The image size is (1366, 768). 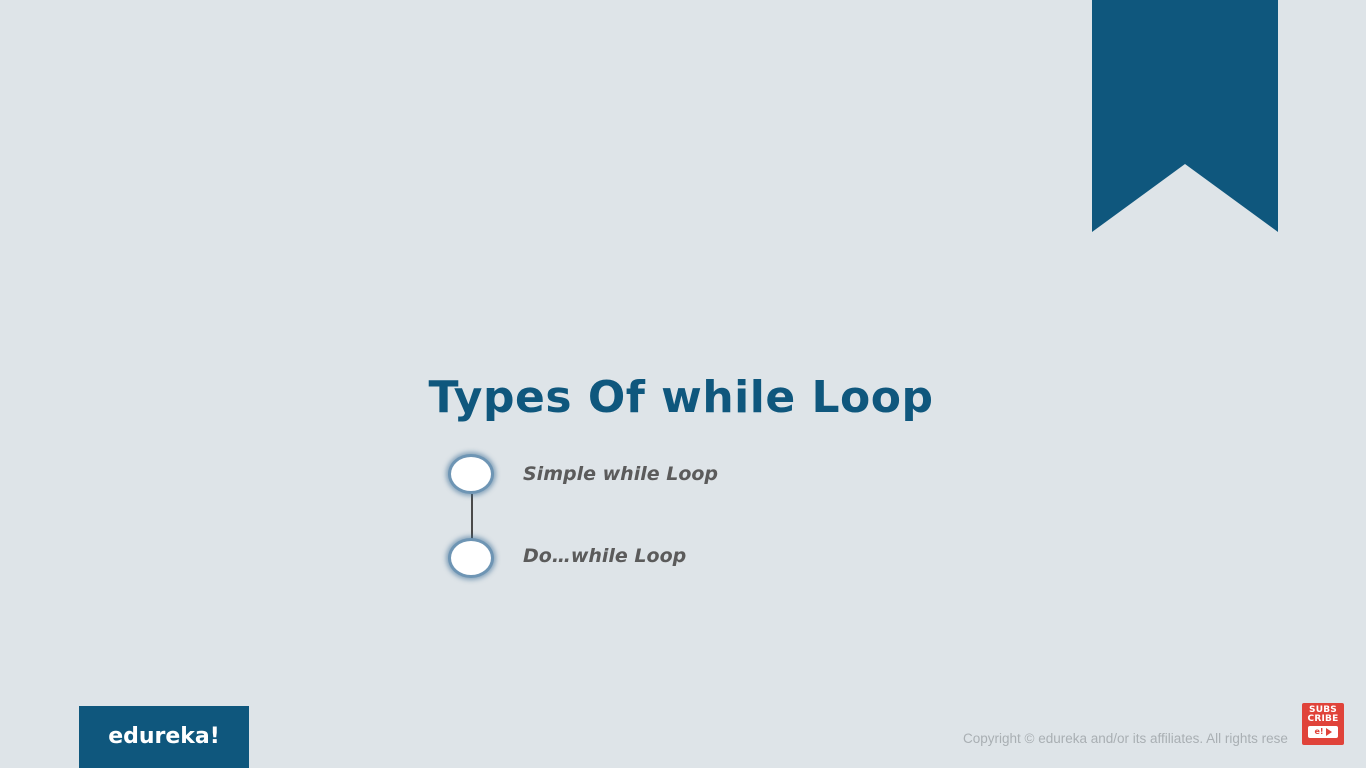 I want to click on play-icon, so click(x=1328, y=732).